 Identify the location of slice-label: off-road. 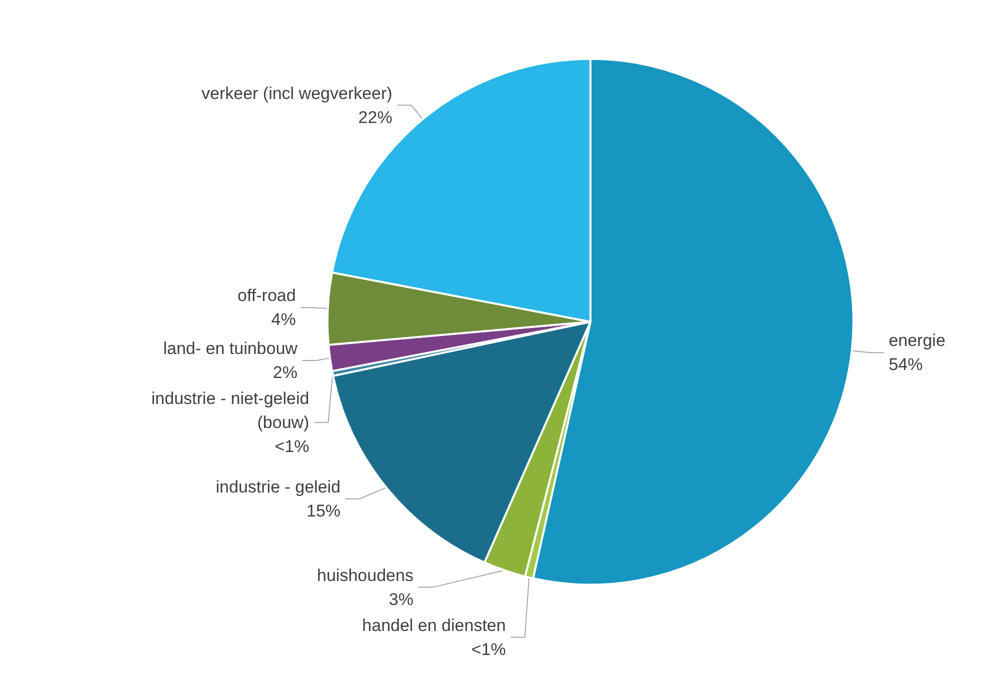
(267, 296).